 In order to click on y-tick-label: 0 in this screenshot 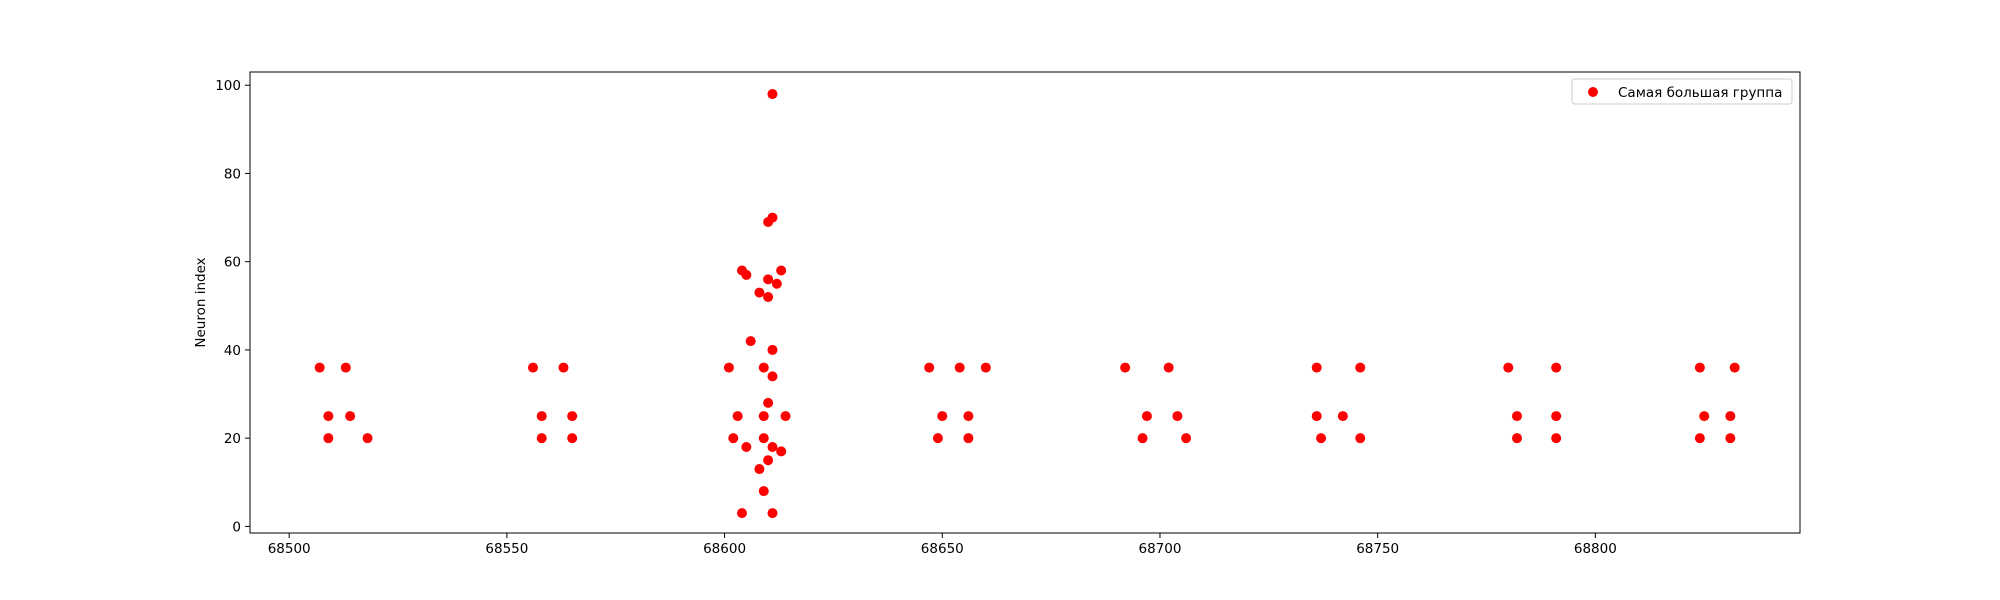, I will do `click(236, 527)`.